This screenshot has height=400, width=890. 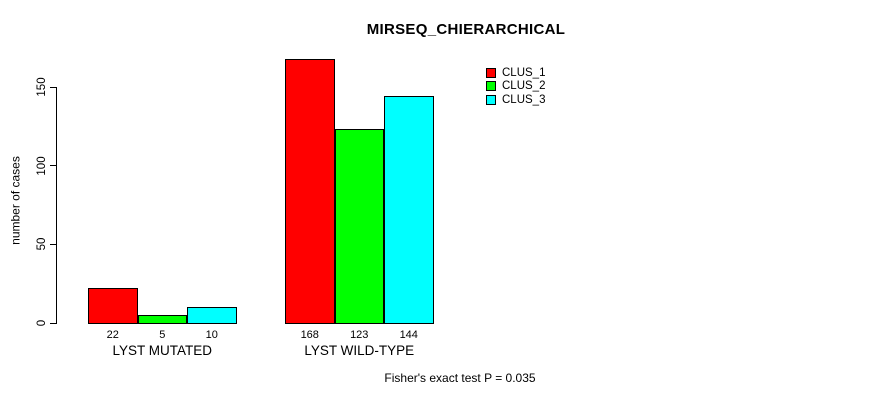 I want to click on legend-label: CLUS_1, so click(x=524, y=72).